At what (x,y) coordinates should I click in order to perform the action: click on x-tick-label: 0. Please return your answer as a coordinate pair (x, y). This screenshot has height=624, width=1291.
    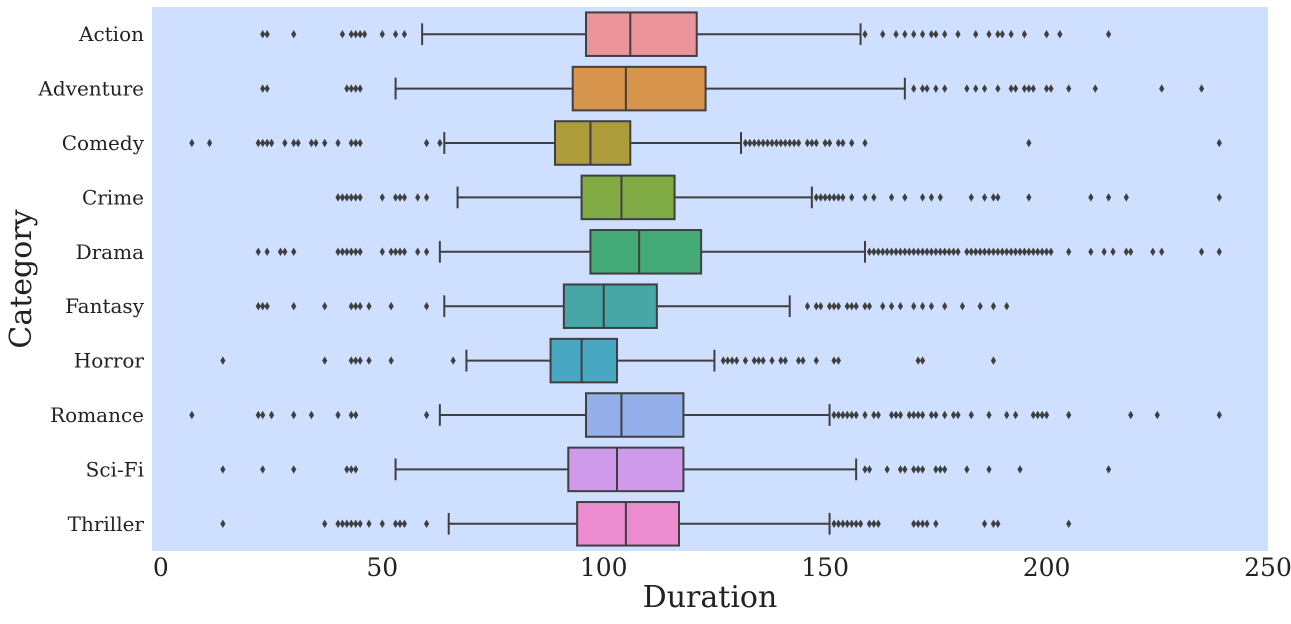
    Looking at the image, I should click on (161, 567).